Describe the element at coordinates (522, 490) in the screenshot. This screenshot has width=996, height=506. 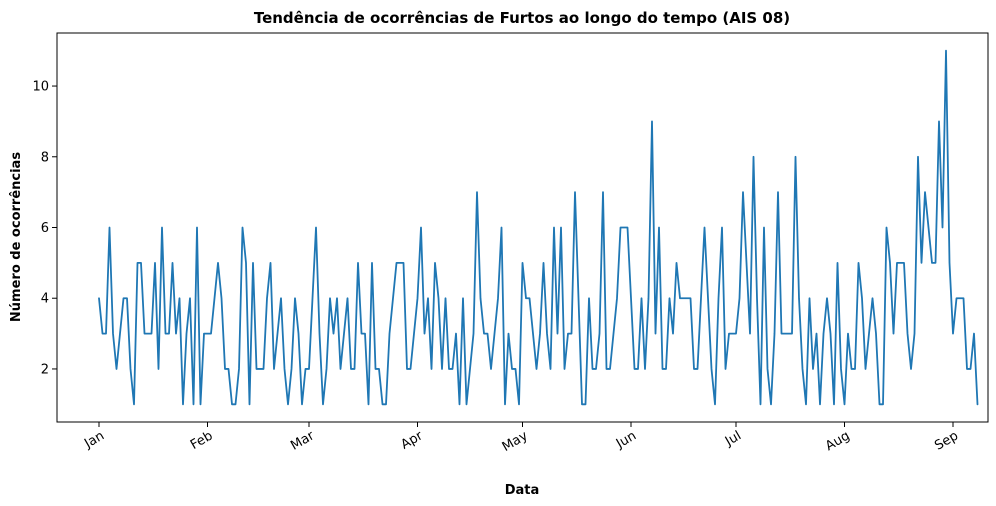
I see `x-axis-label: Data` at that location.